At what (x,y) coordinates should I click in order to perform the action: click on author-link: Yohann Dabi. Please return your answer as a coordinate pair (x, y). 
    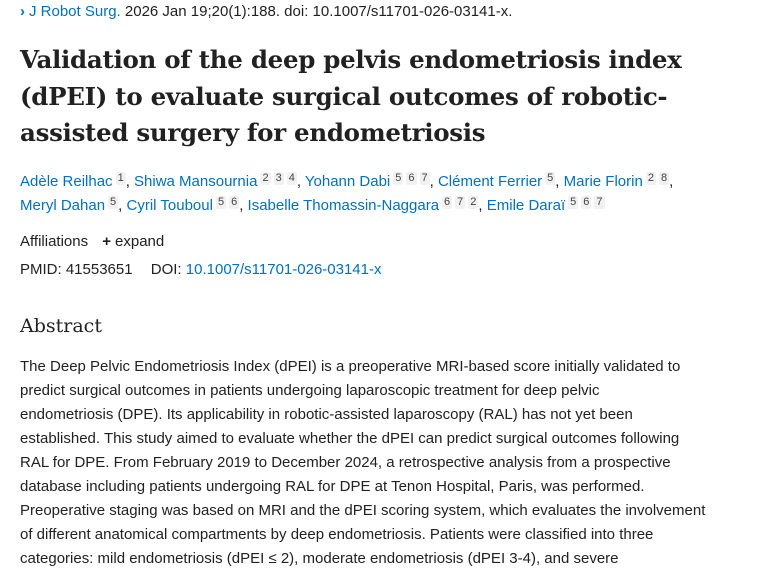
    Looking at the image, I should click on (347, 181).